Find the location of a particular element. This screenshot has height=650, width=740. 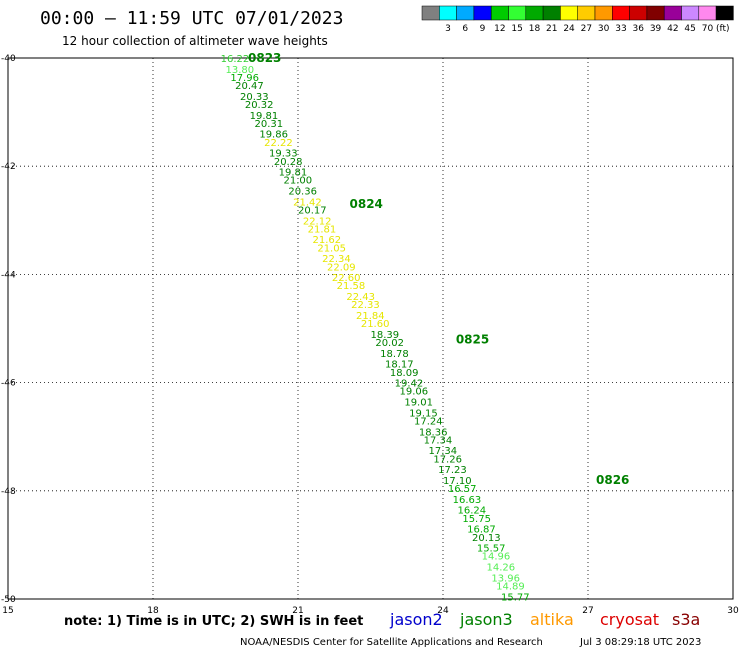

wave-height-value: 18.17 is located at coordinates (399, 365).